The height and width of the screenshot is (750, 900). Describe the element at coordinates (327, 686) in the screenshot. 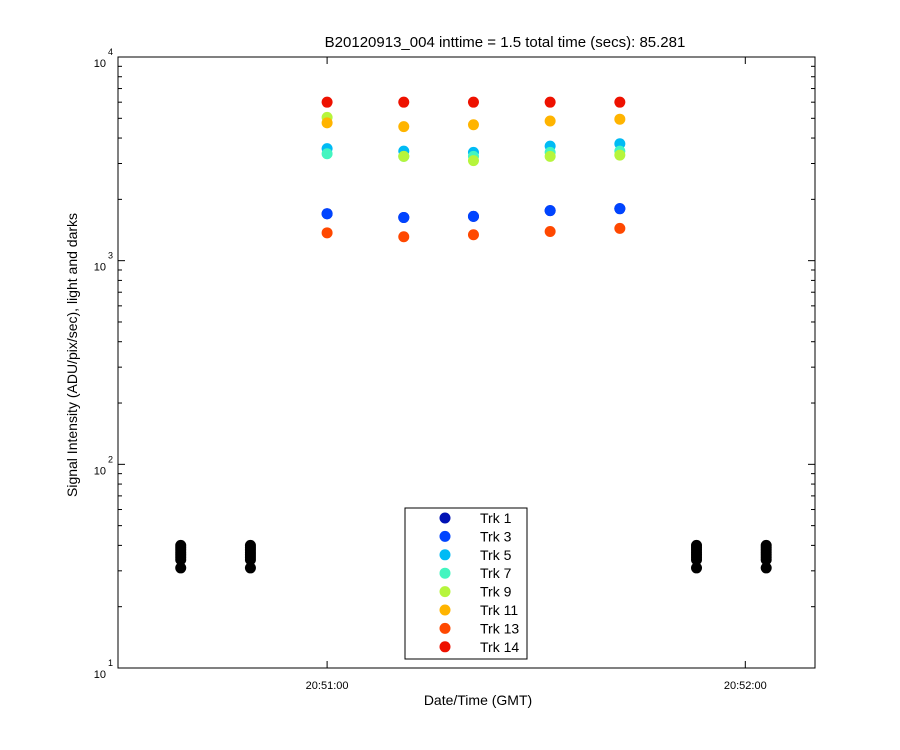

I see `x-tick-label: 20:51:00` at that location.